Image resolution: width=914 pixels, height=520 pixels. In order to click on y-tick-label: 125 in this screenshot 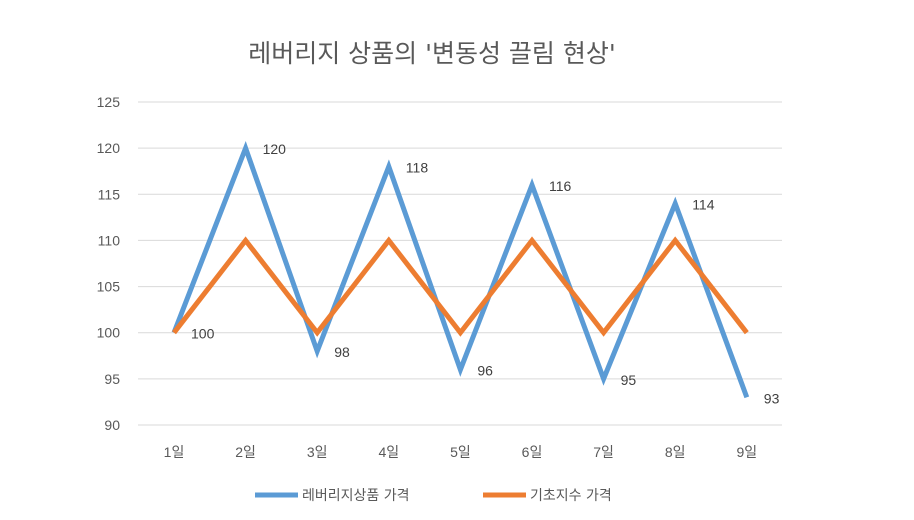, I will do `click(109, 102)`.